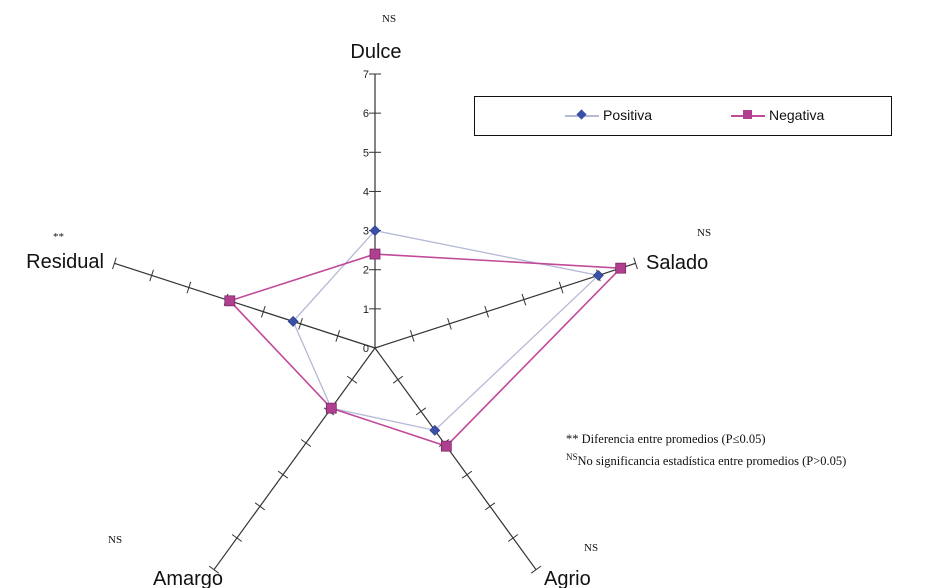 The image size is (938, 588). I want to click on axis-label-salado: Salado, so click(677, 263).